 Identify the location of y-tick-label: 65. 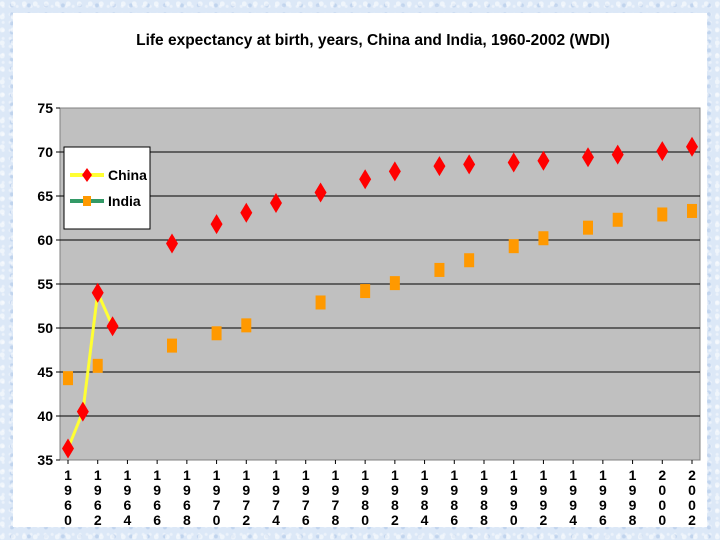
(45, 196).